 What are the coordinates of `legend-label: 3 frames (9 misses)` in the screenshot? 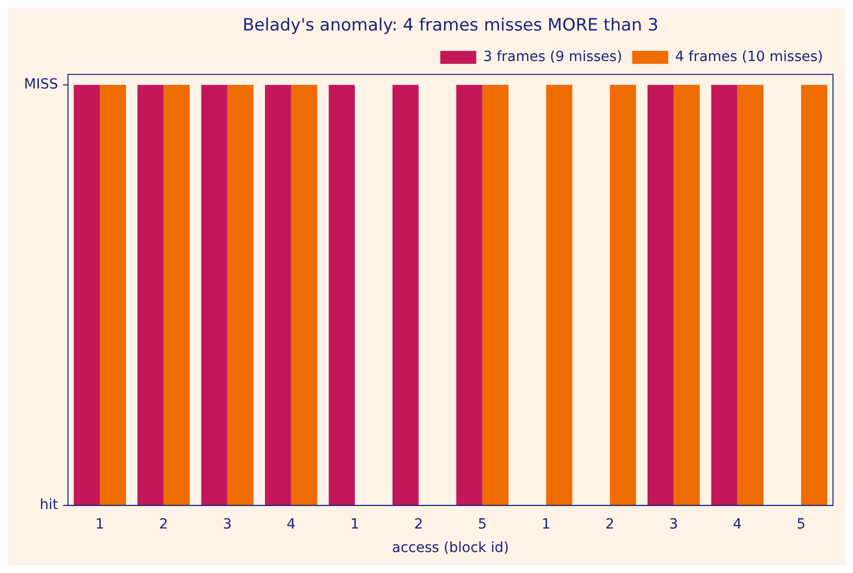 It's located at (552, 57).